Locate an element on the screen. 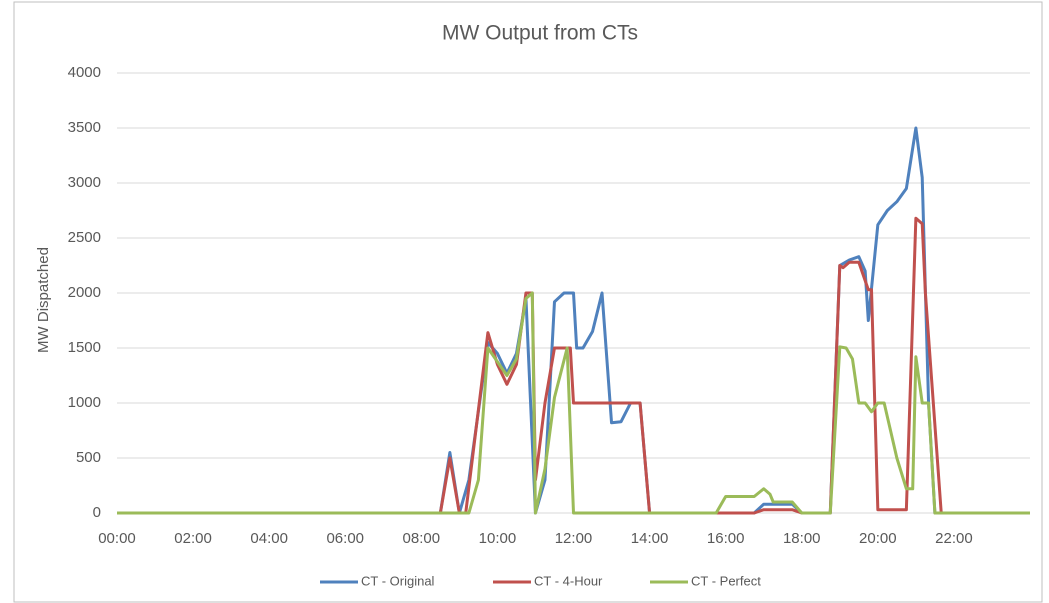  y-tick-label: 2000 is located at coordinates (84, 292).